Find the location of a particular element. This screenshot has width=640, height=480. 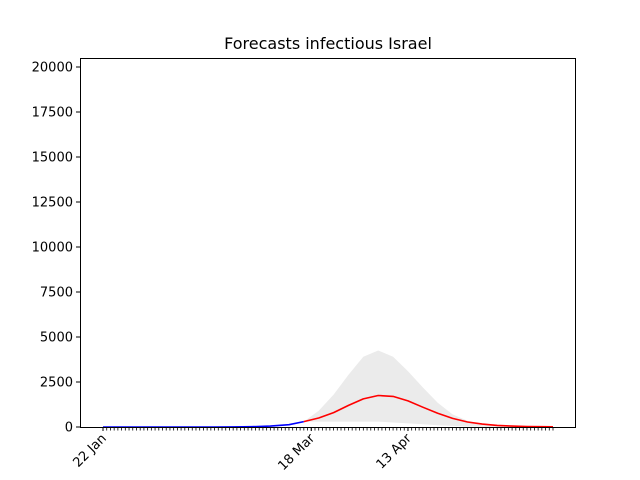

y-tick-label: 12500 is located at coordinates (52, 203).